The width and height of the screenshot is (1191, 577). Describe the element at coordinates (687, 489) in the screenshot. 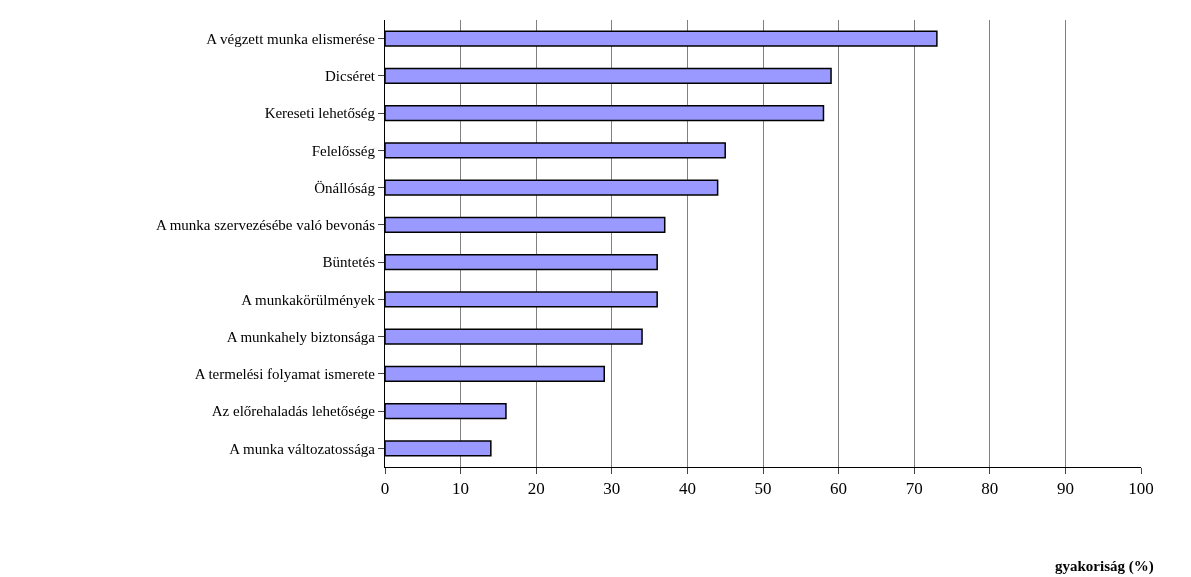

I see `x-tick-label: 40` at that location.